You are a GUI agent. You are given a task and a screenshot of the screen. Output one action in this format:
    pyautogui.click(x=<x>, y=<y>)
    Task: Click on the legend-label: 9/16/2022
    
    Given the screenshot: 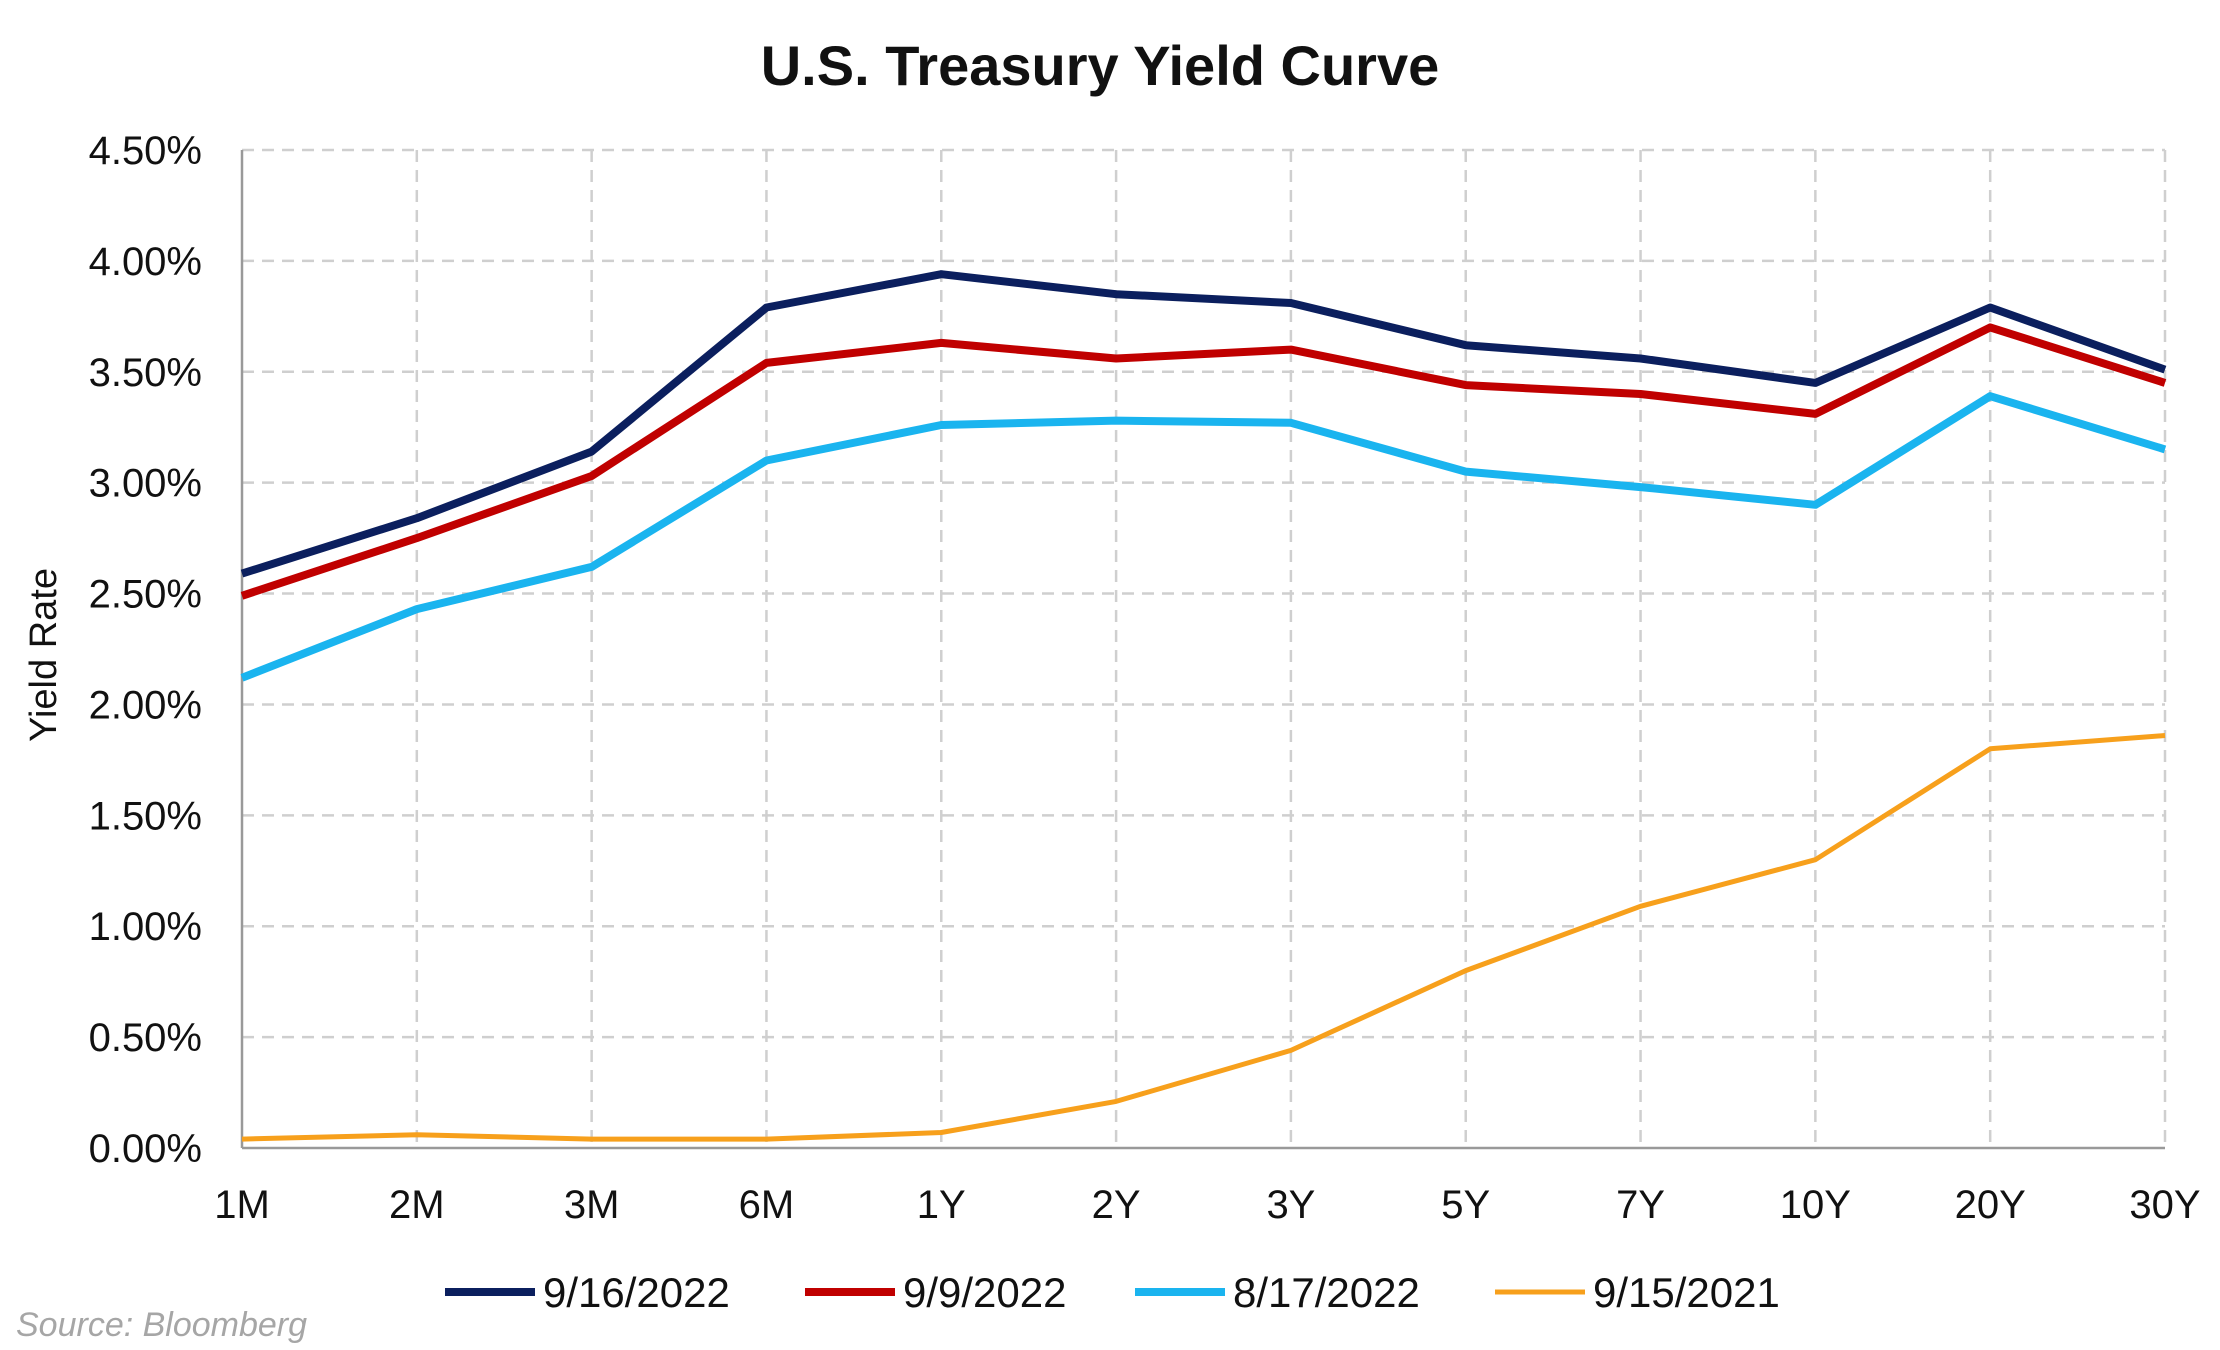 What is the action you would take?
    pyautogui.click(x=636, y=1292)
    